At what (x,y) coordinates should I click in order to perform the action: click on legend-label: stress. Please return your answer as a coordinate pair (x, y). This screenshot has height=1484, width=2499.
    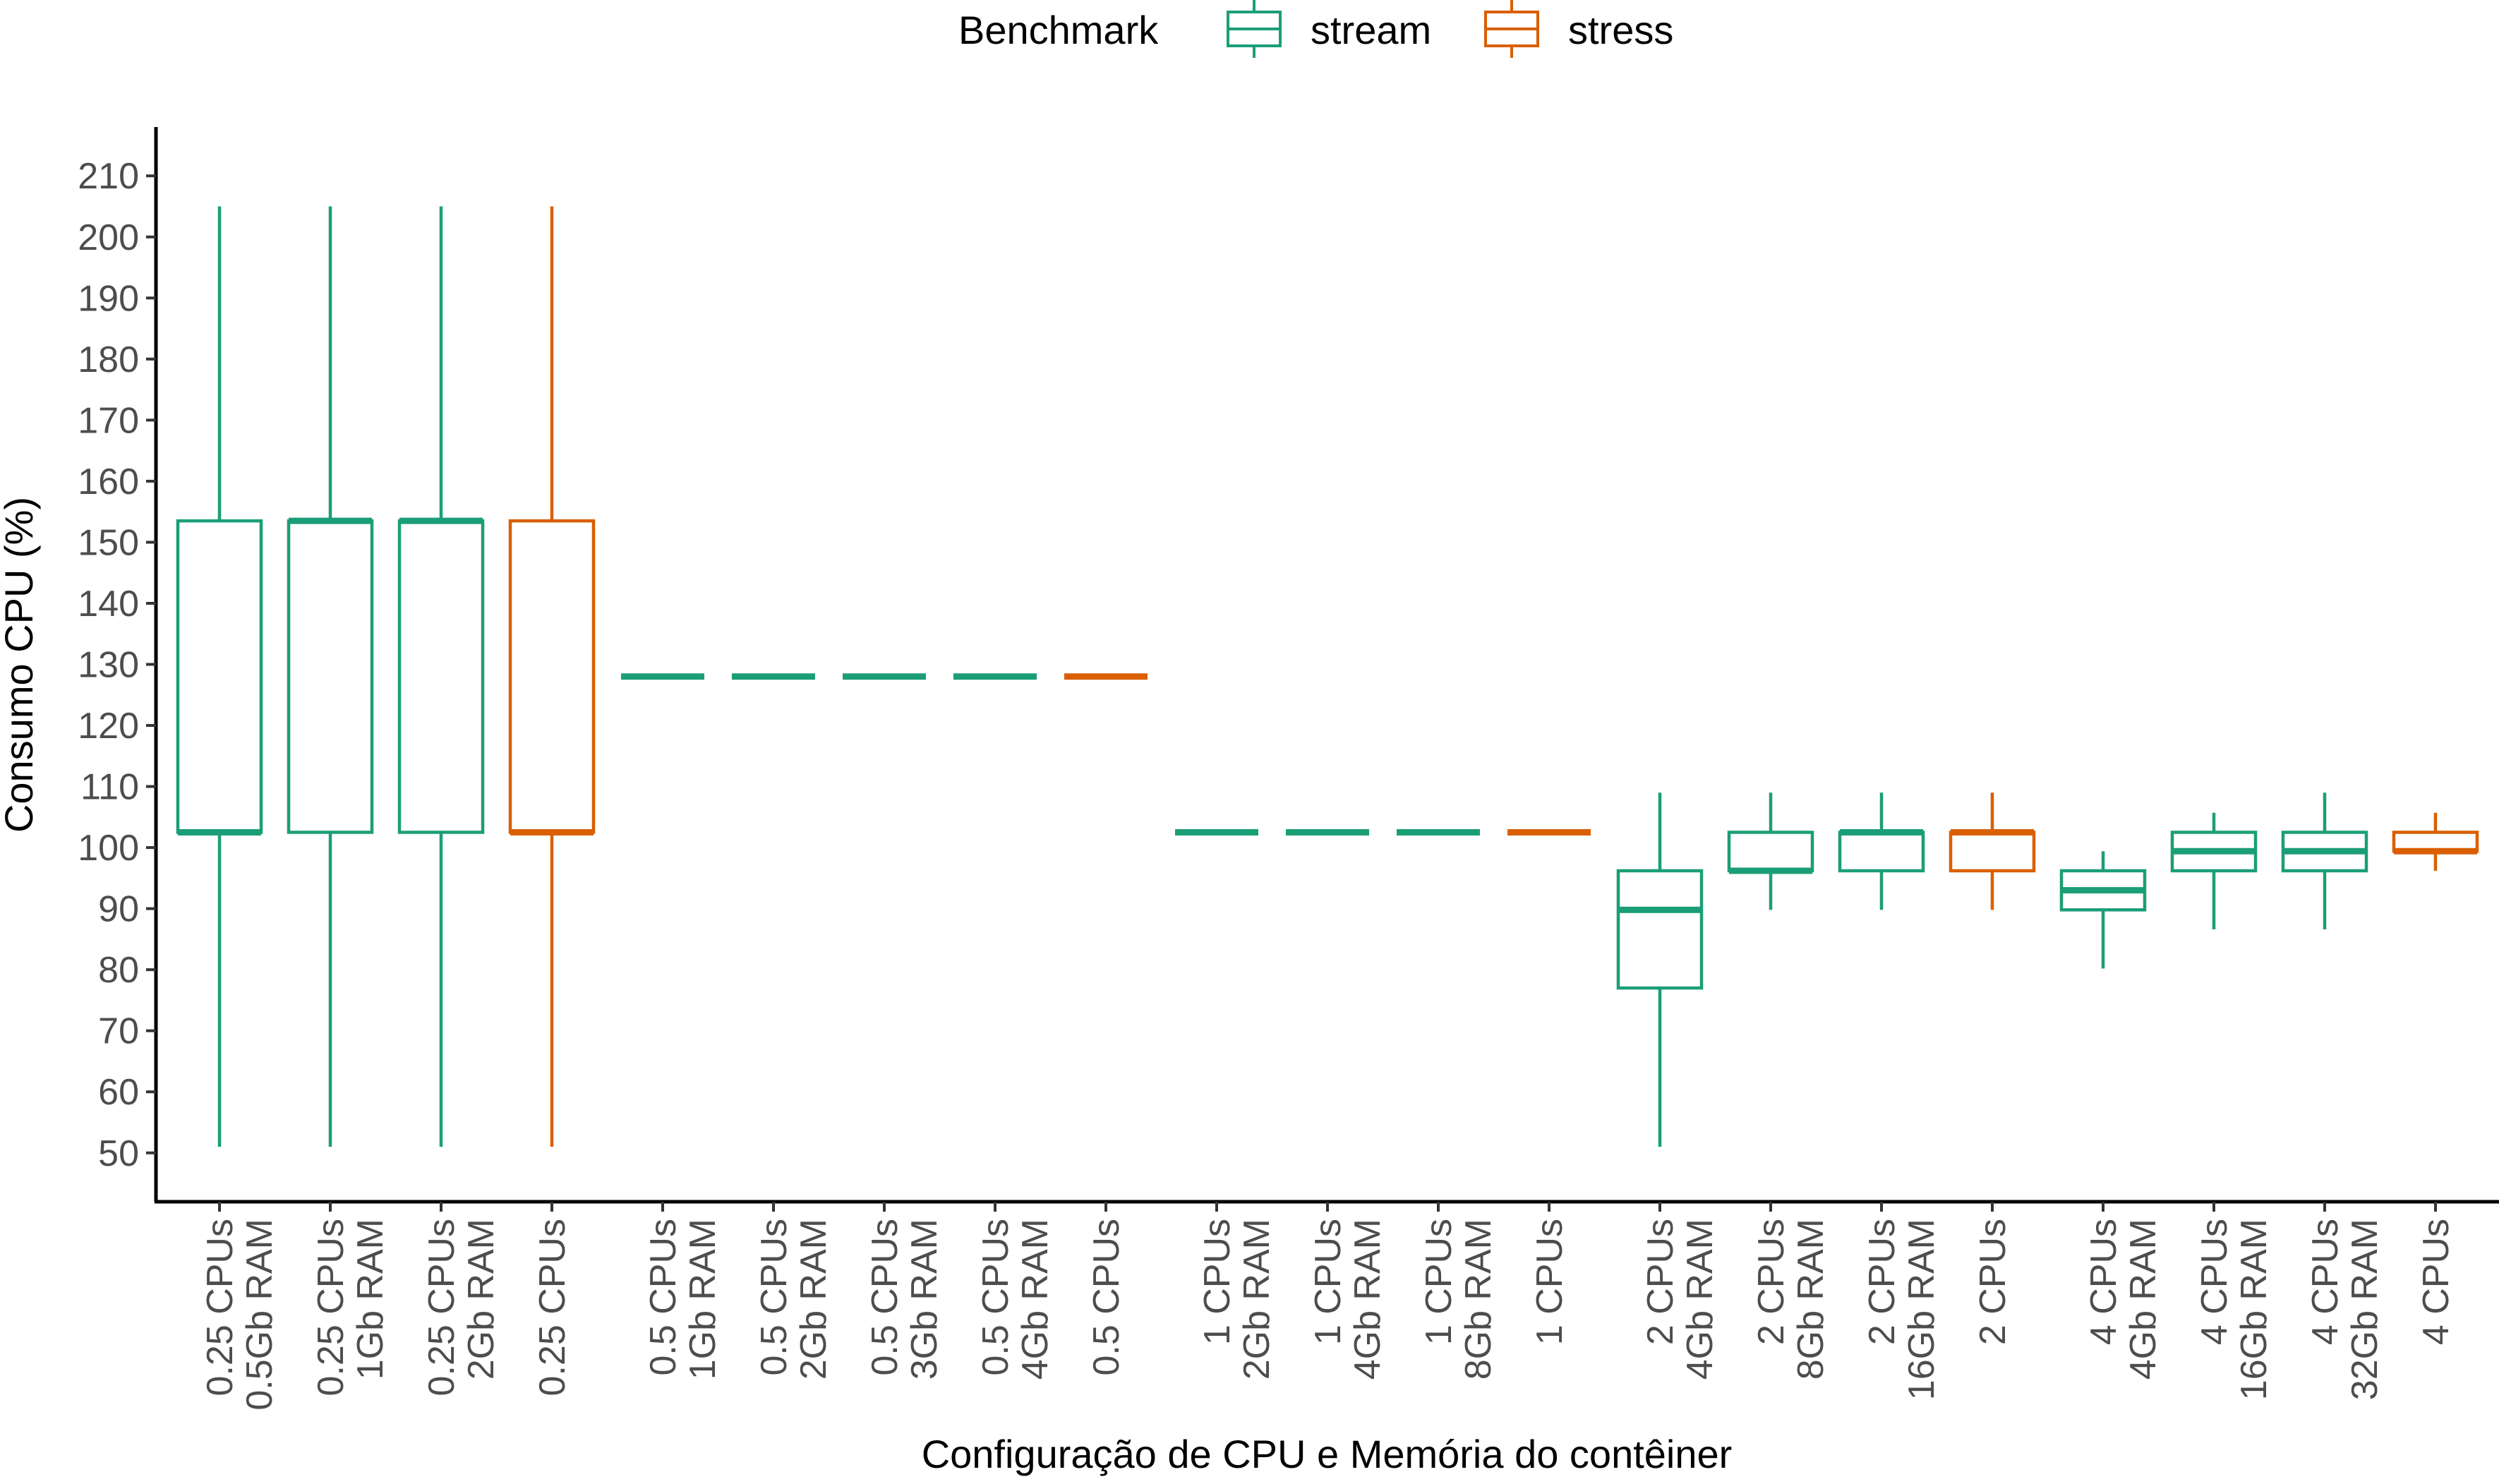
    Looking at the image, I should click on (1620, 30).